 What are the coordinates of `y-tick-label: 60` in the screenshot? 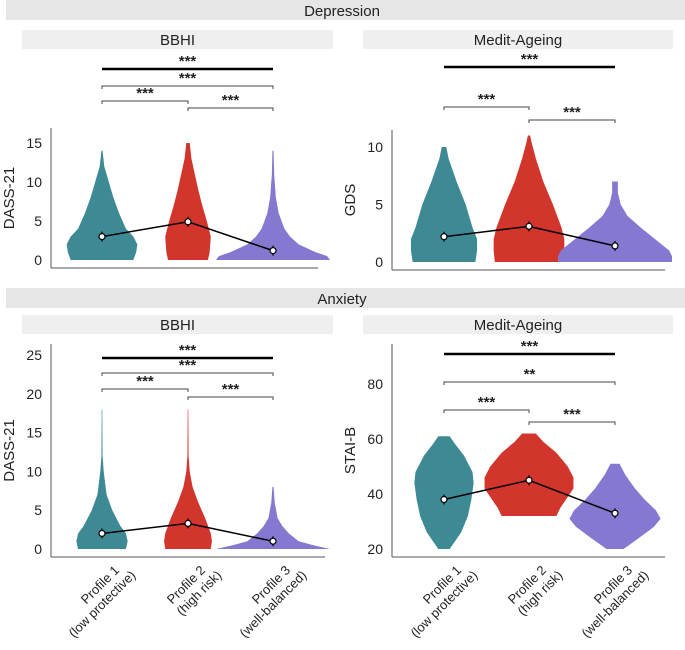 It's located at (375, 439).